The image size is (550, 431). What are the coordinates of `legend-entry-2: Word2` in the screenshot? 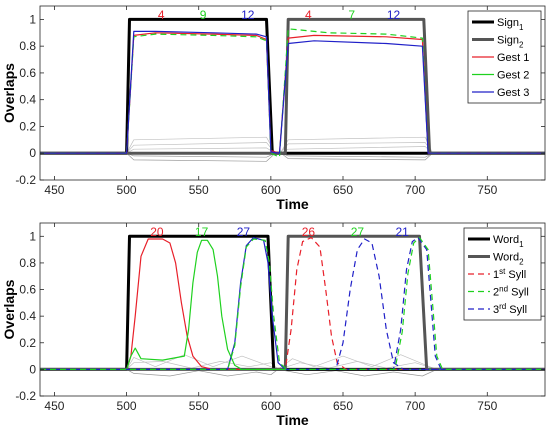 It's located at (508, 259).